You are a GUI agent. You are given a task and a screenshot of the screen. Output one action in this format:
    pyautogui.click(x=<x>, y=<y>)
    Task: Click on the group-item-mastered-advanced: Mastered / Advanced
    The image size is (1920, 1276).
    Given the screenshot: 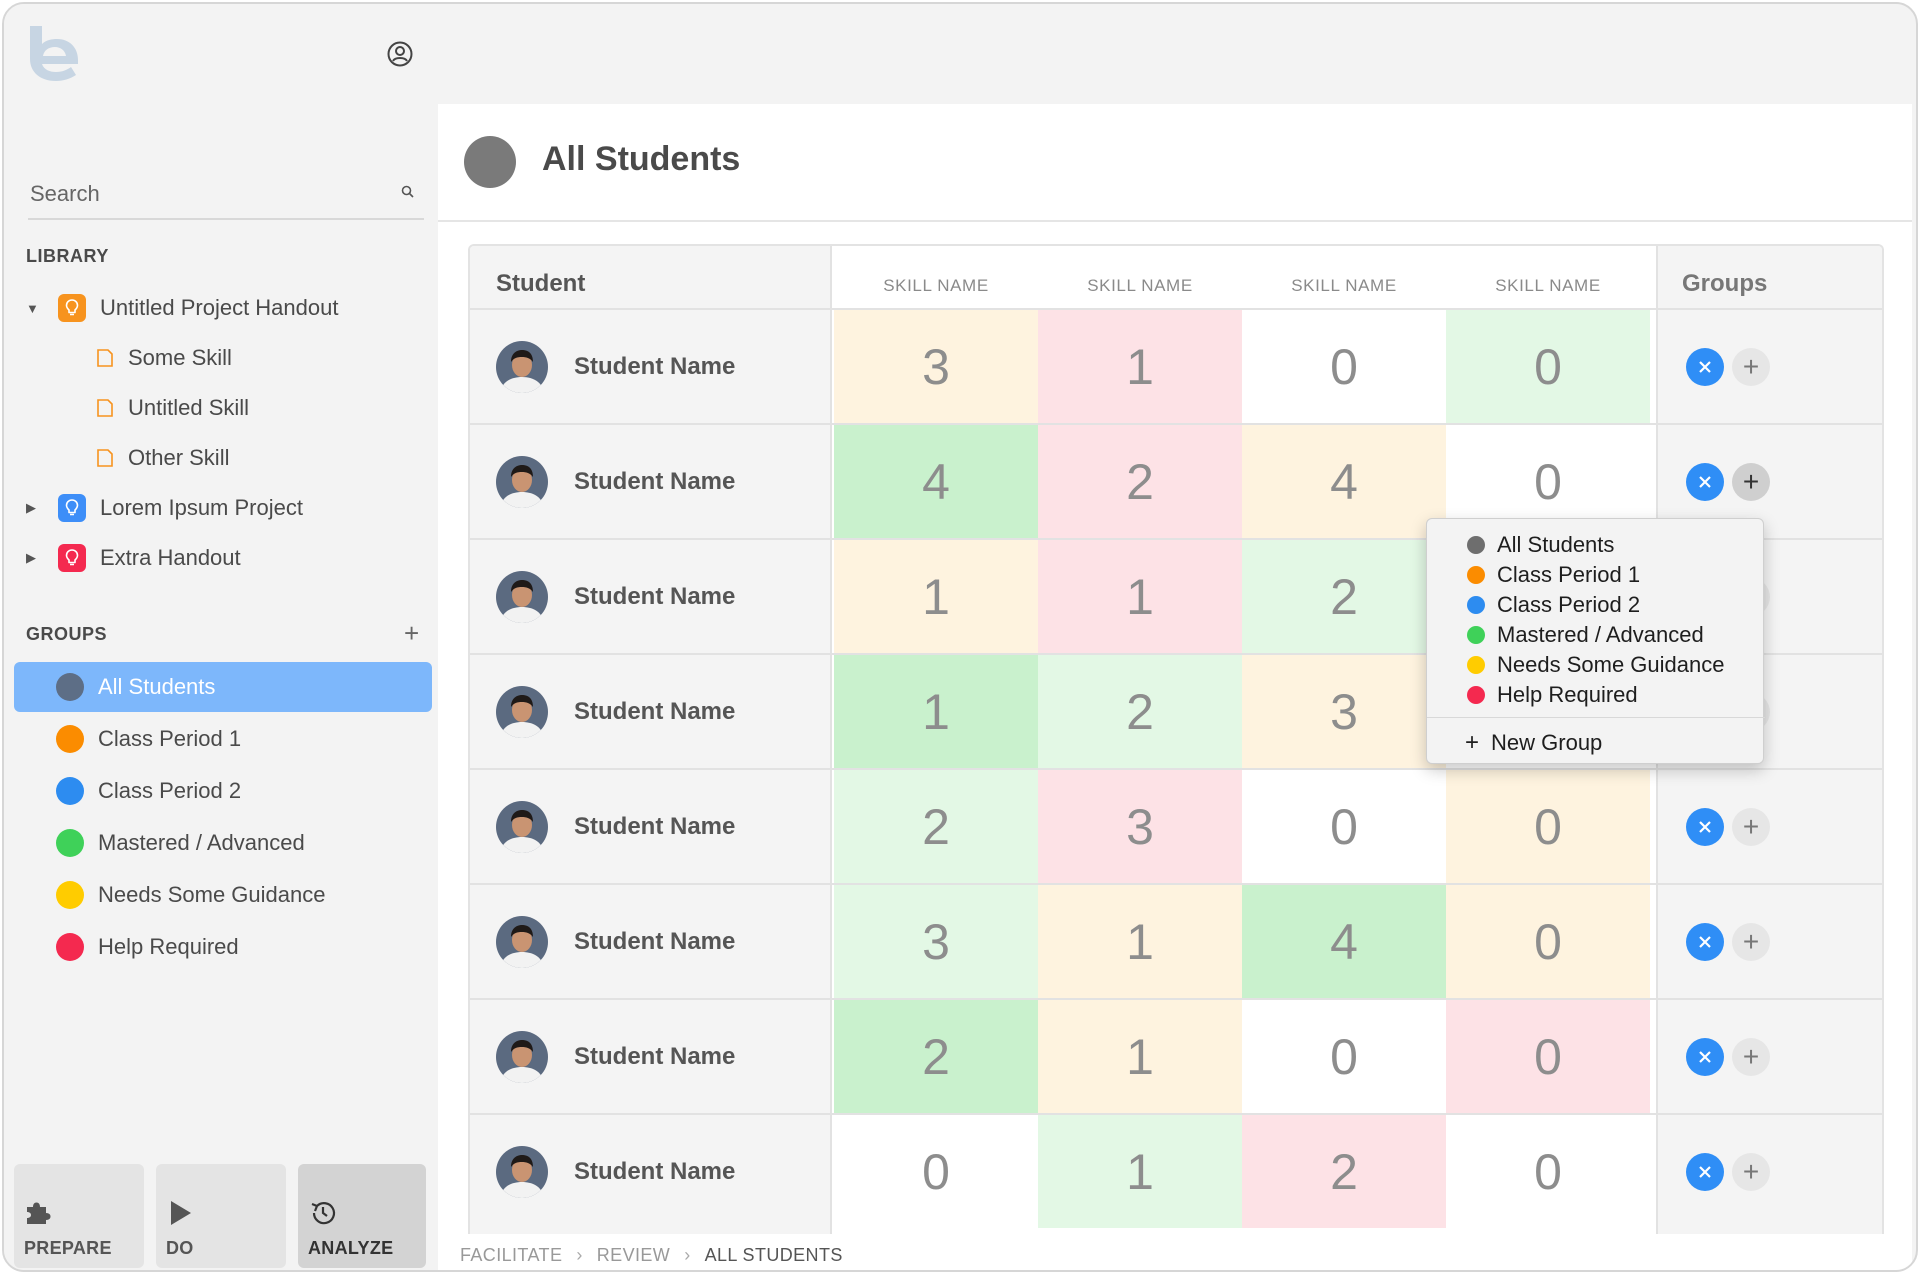 What is the action you would take?
    pyautogui.click(x=223, y=843)
    